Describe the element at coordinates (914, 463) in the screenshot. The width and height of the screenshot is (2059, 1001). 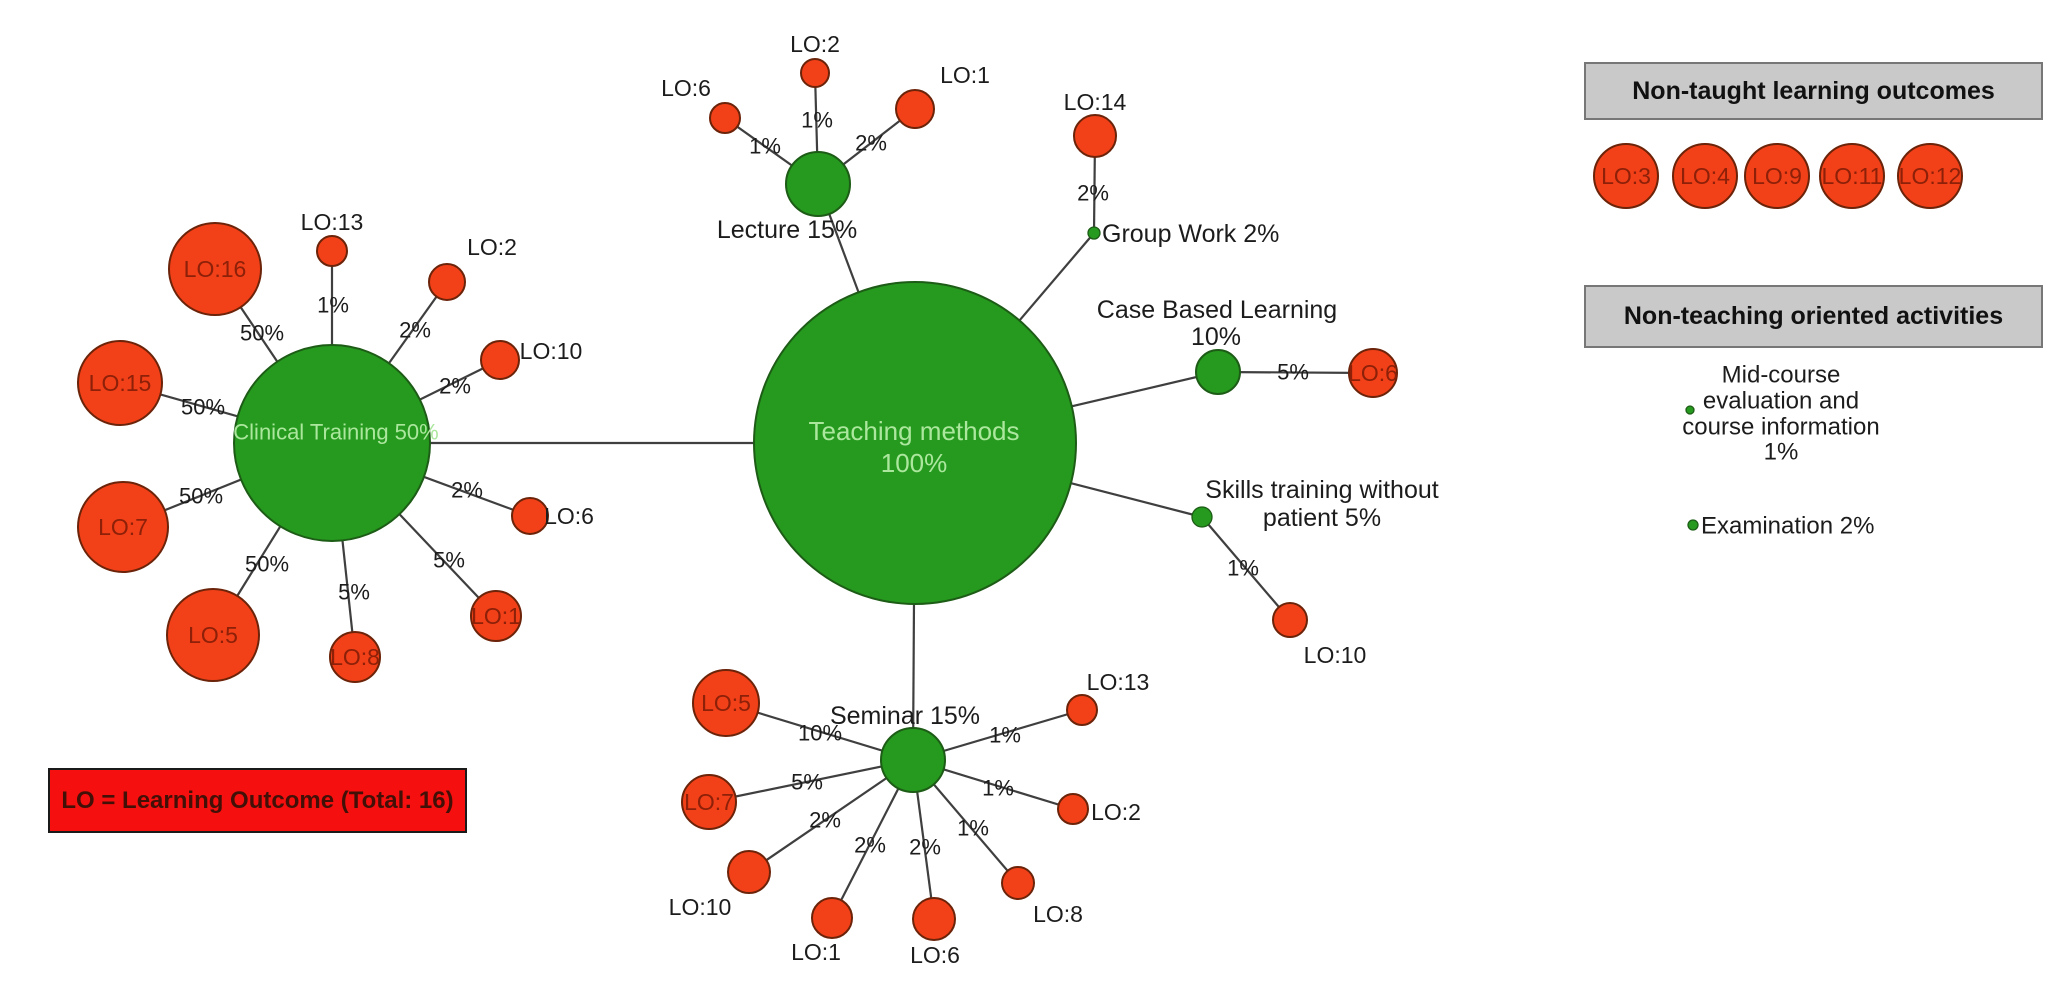
I see `central-hub-label-line2: 100%` at that location.